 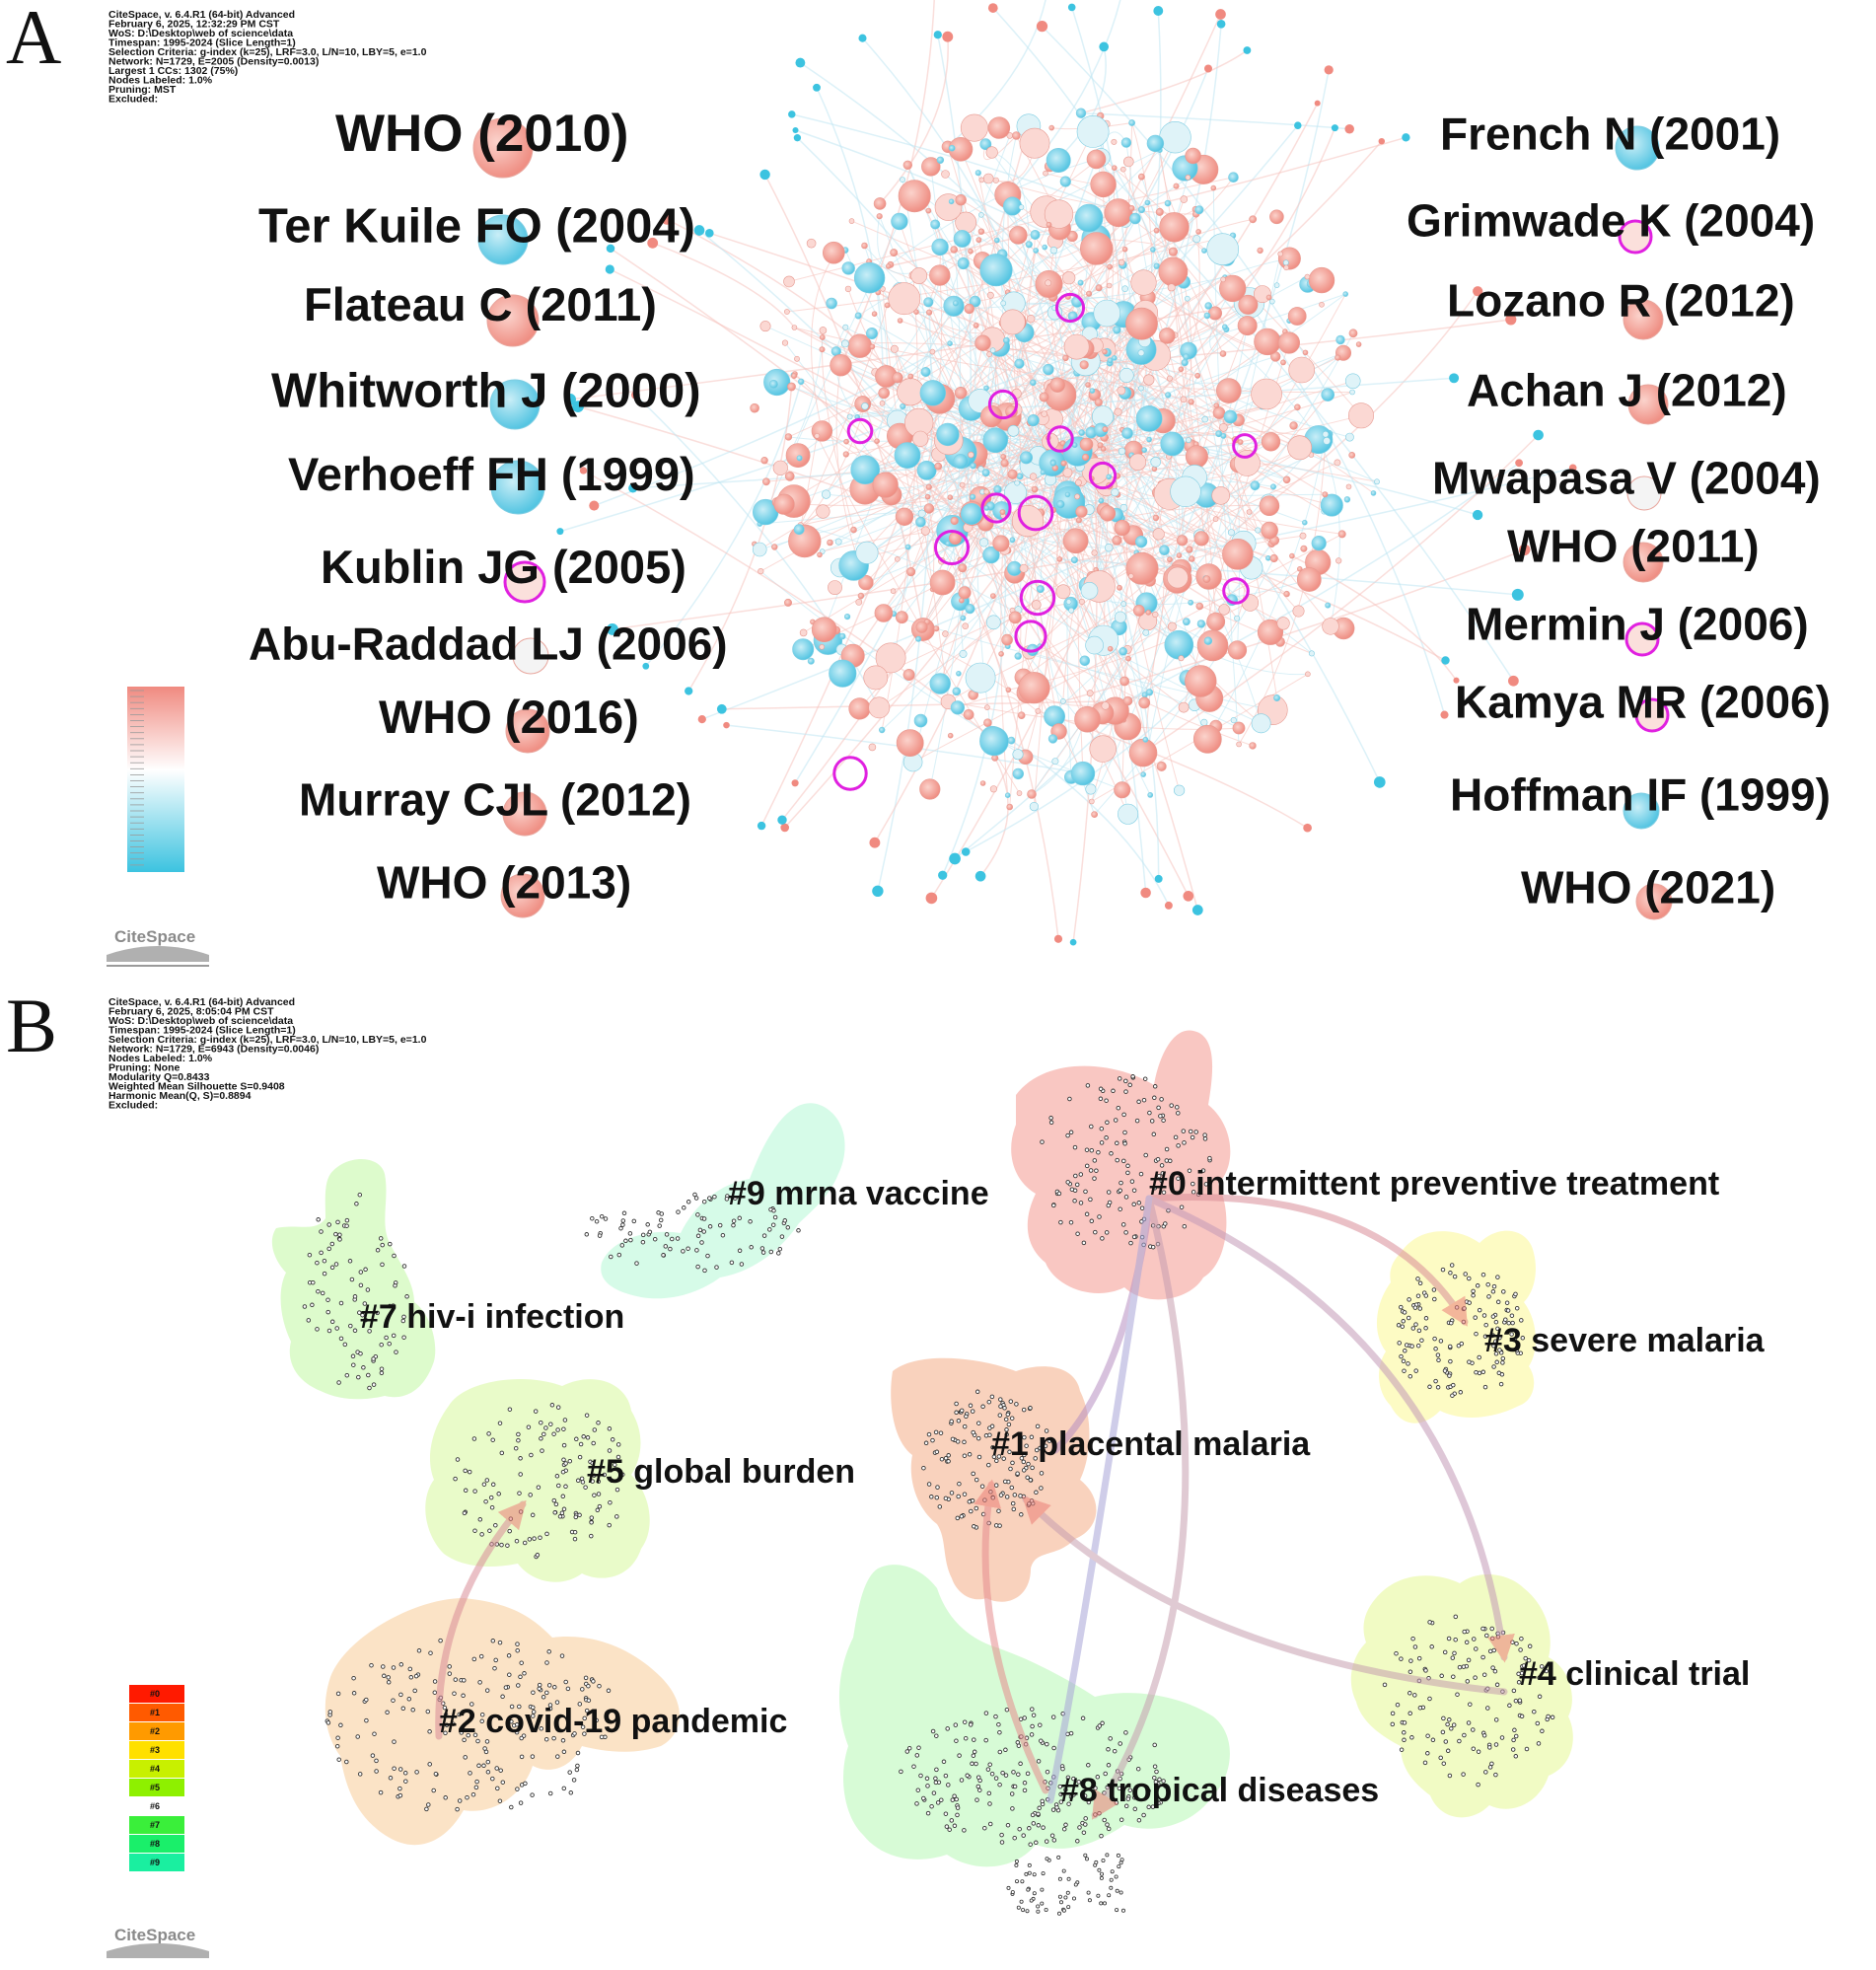 I want to click on citespace-logo-text: CiteSpace, so click(x=154, y=936).